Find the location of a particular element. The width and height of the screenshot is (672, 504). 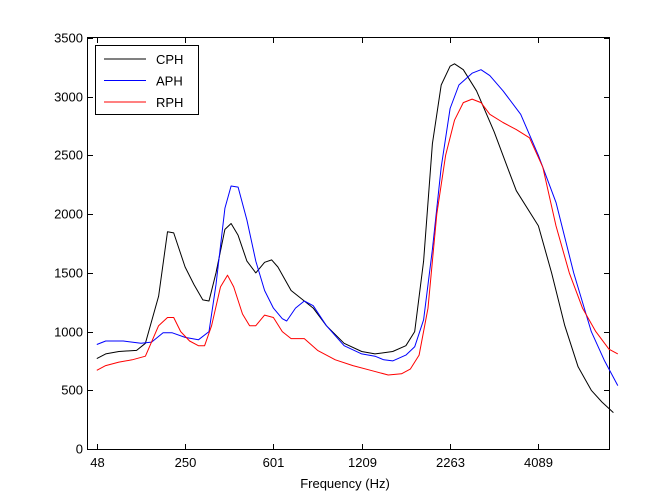

y-tick-label: 1000 is located at coordinates (68, 332).